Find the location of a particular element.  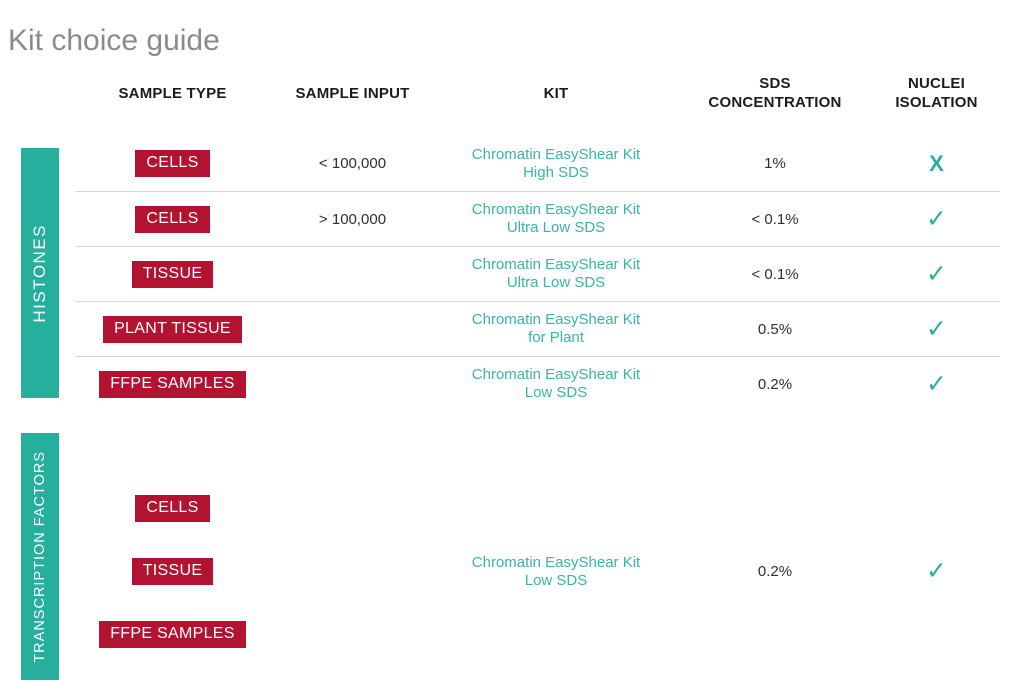

sample-type-badge: PLANT TISSUE is located at coordinates (172, 329).